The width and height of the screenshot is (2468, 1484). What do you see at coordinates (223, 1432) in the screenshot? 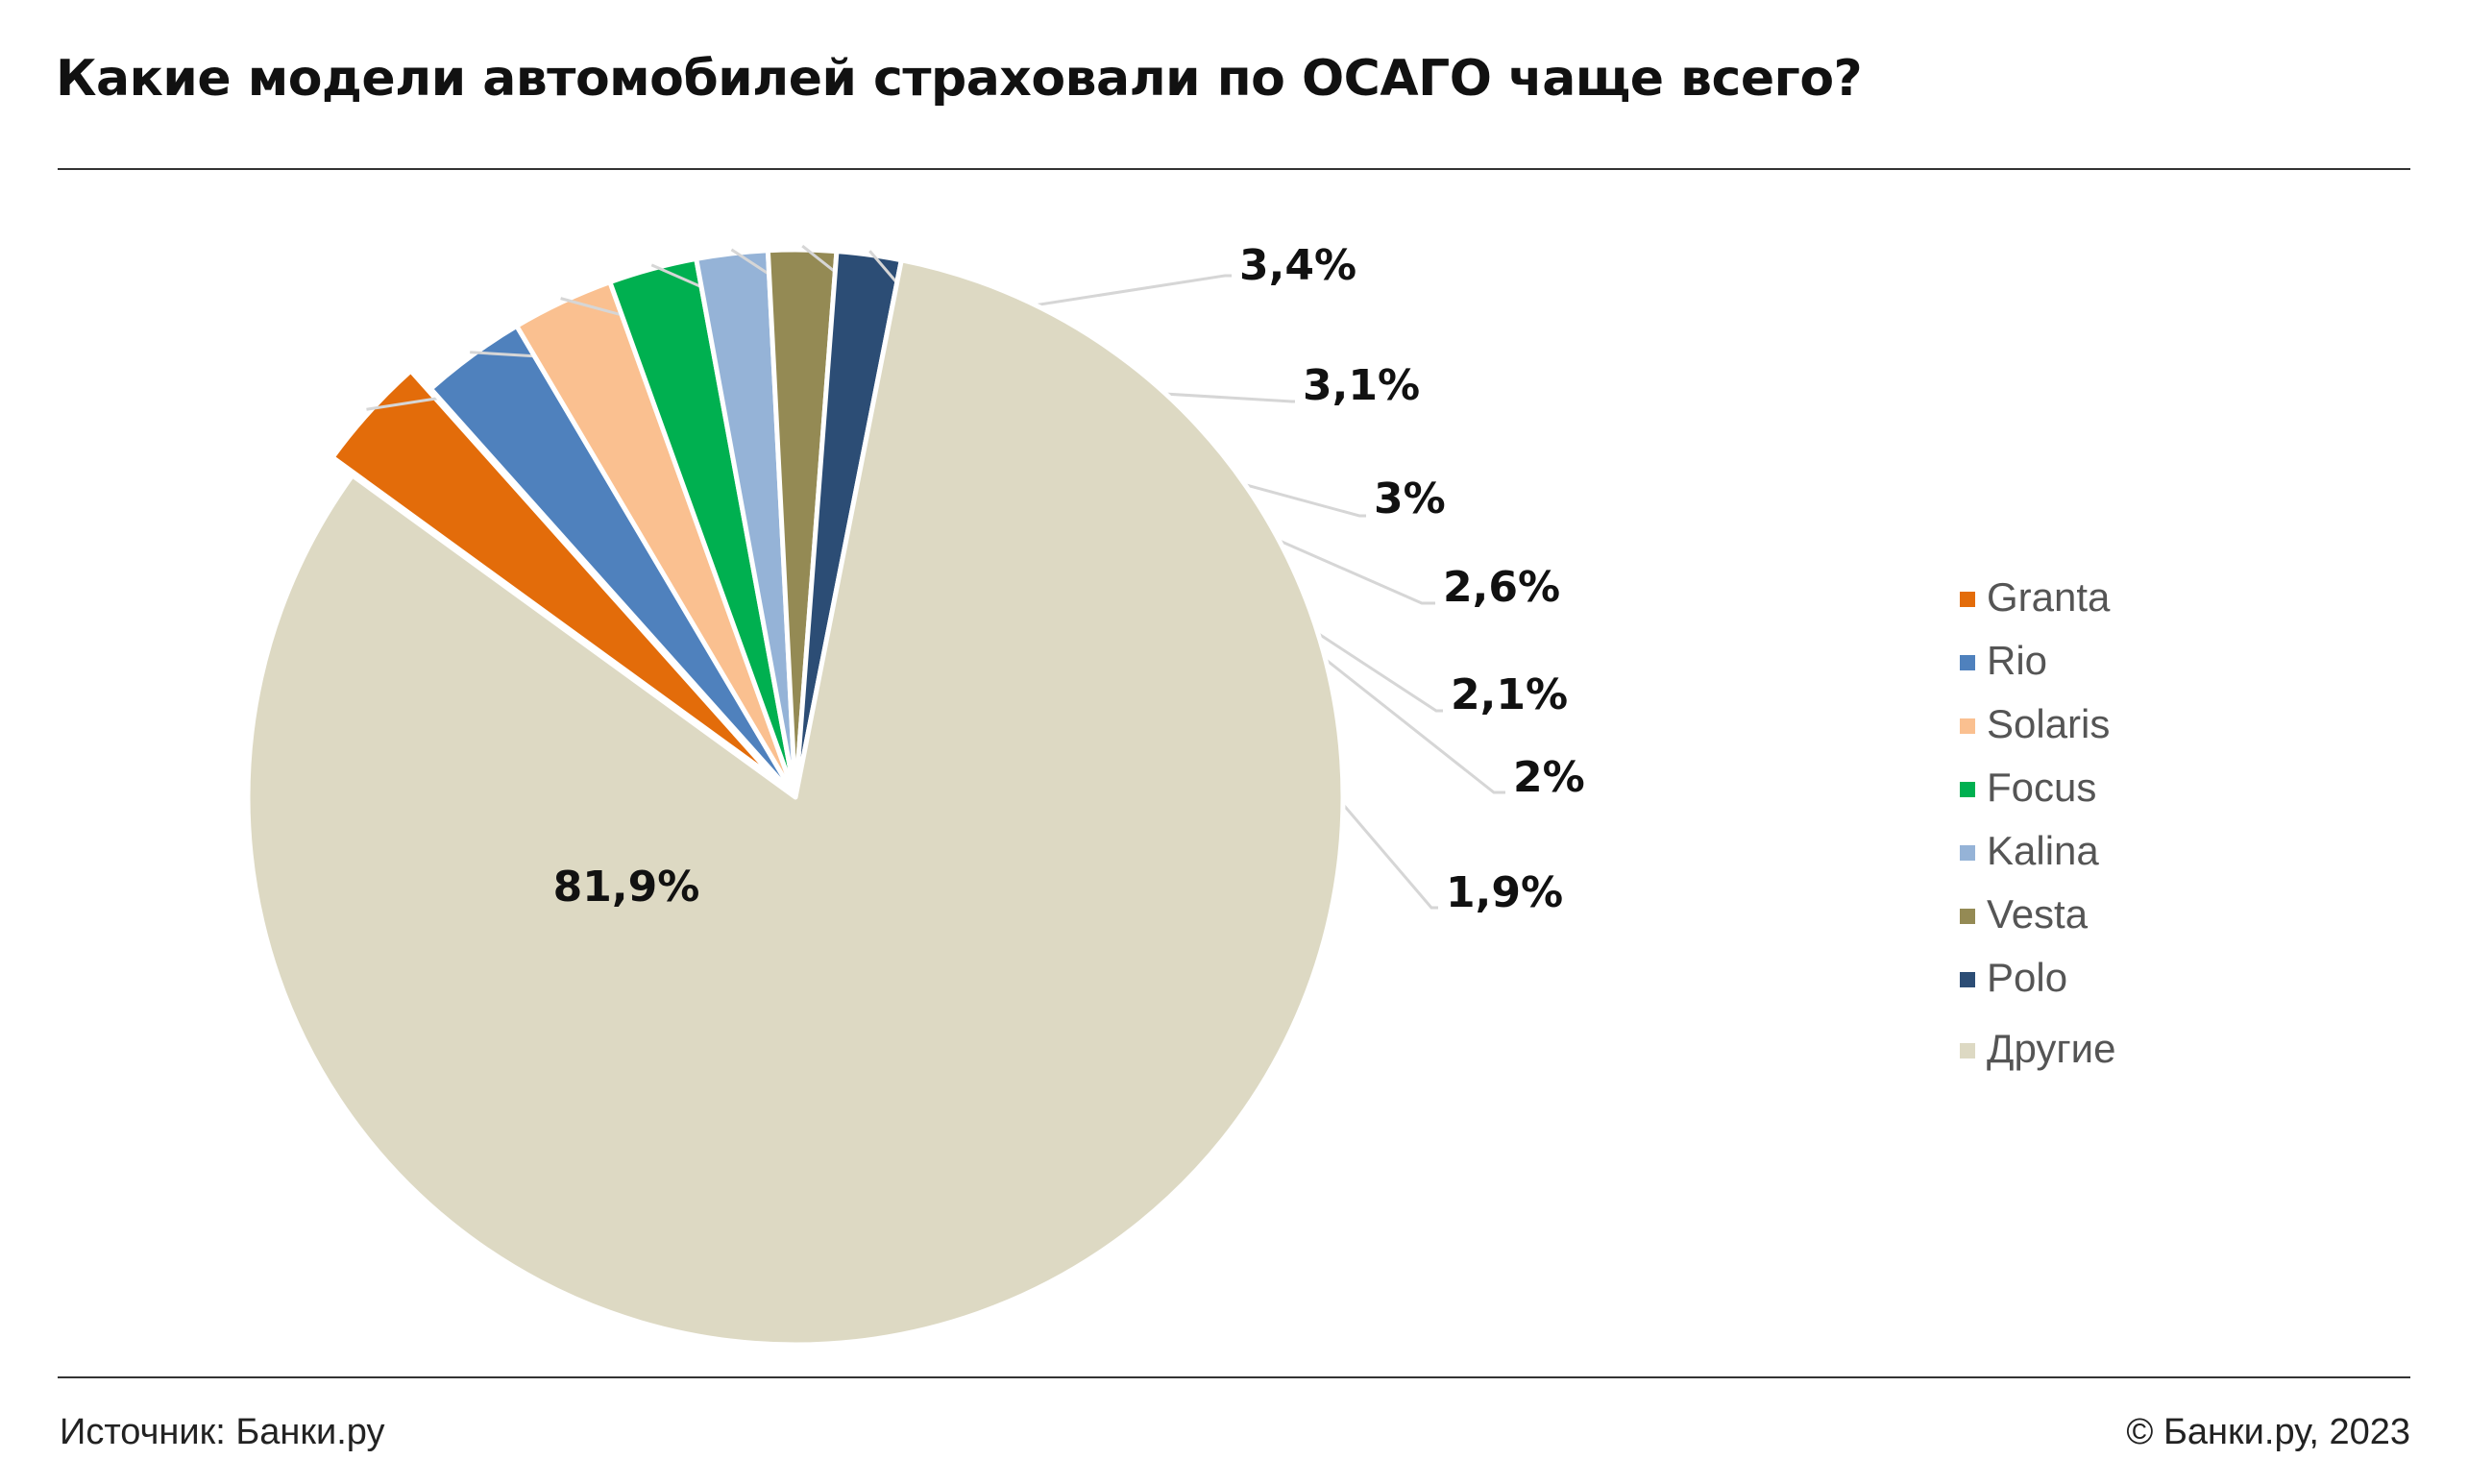
I see `source-note: Источник: Банки.ру` at bounding box center [223, 1432].